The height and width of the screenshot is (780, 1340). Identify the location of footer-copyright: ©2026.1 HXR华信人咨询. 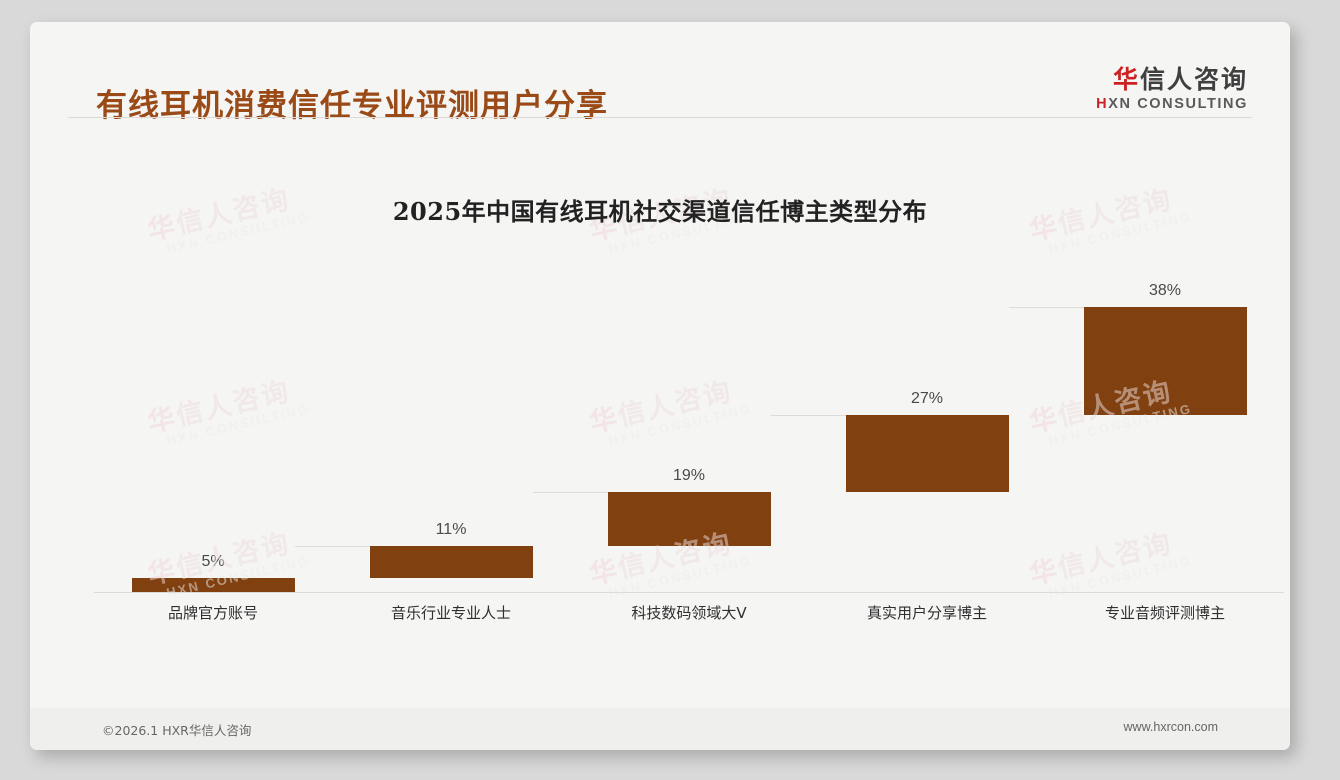
(177, 730).